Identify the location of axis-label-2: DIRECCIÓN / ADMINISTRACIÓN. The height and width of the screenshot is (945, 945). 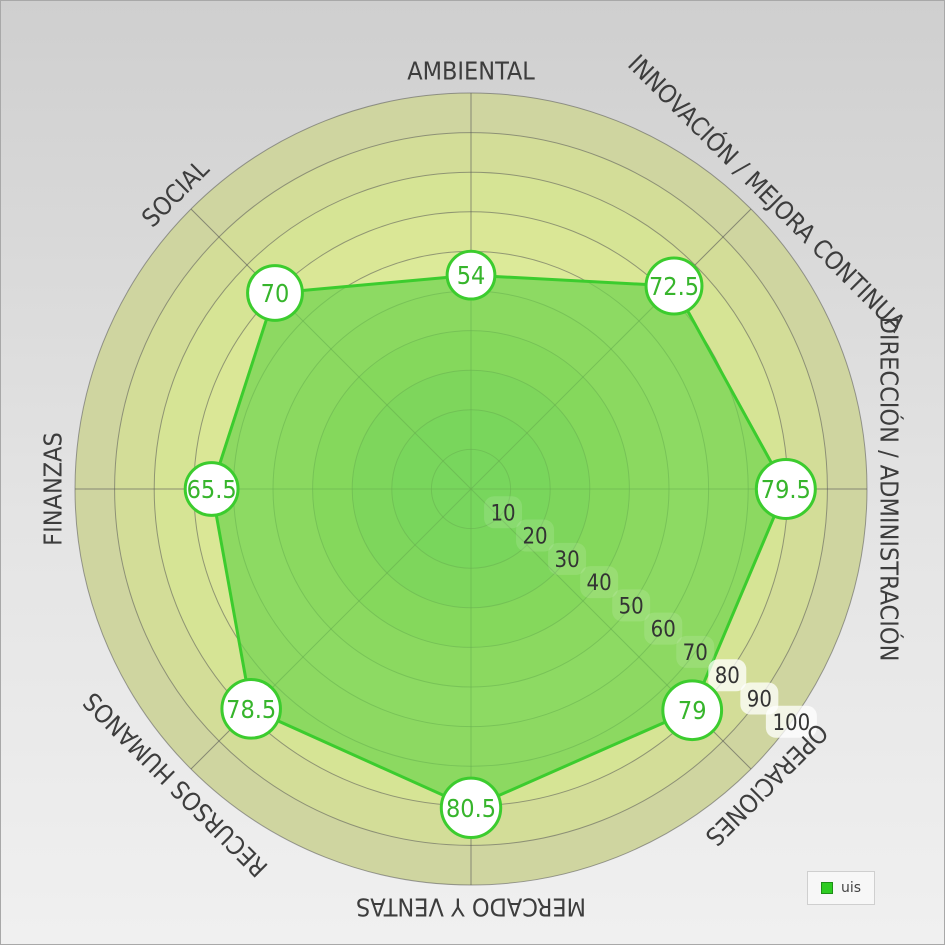
(890, 489).